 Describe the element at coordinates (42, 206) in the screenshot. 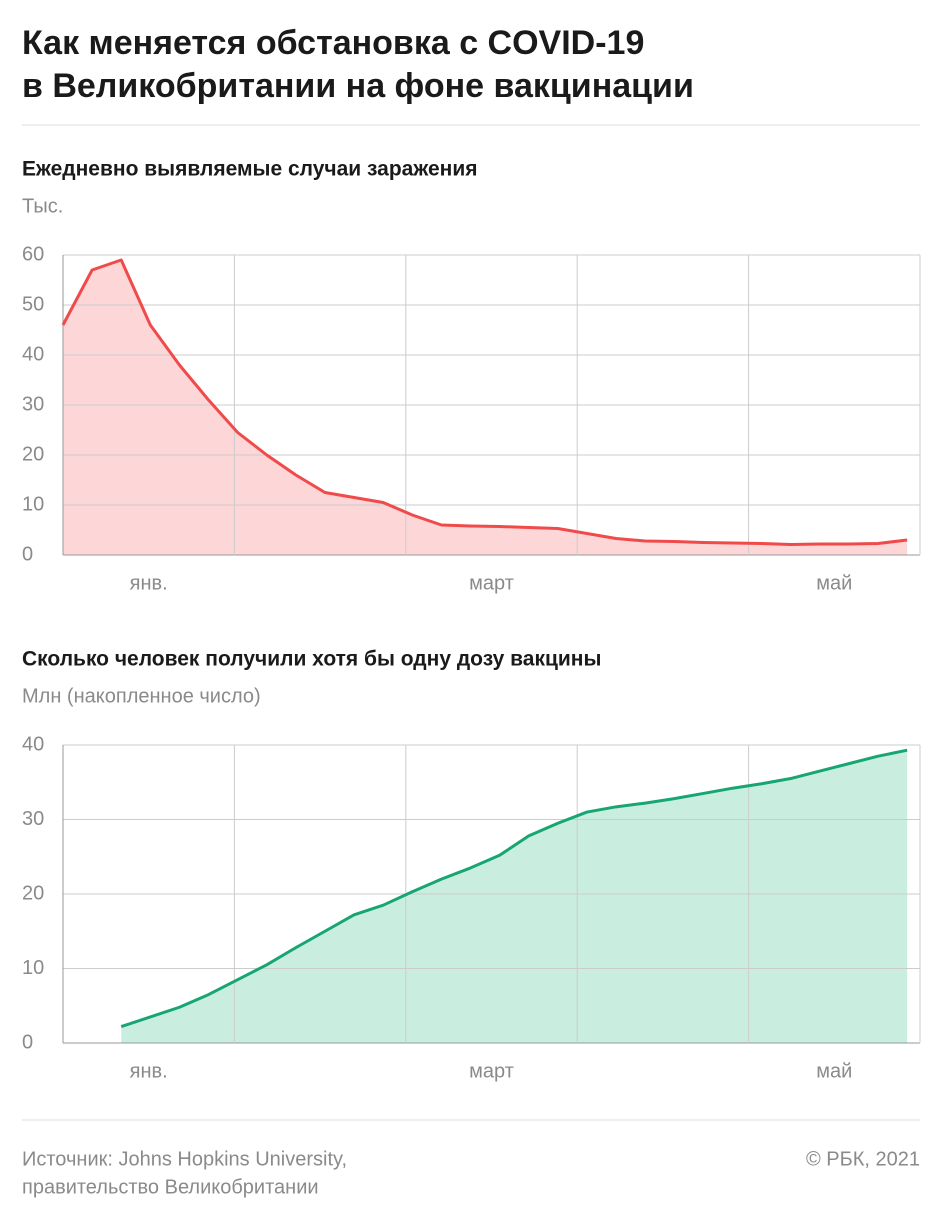

I see `unit-label: Тыс.` at that location.